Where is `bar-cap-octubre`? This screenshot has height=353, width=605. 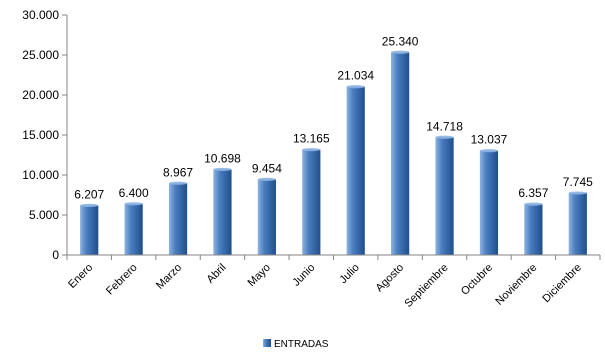
bar-cap-octubre is located at coordinates (489, 151).